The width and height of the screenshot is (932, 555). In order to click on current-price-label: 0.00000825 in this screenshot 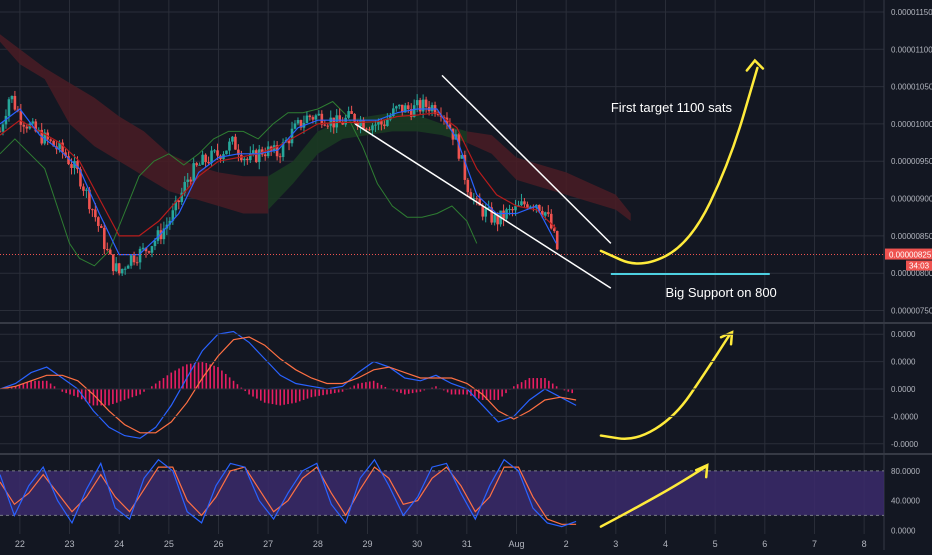, I will do `click(910, 255)`.